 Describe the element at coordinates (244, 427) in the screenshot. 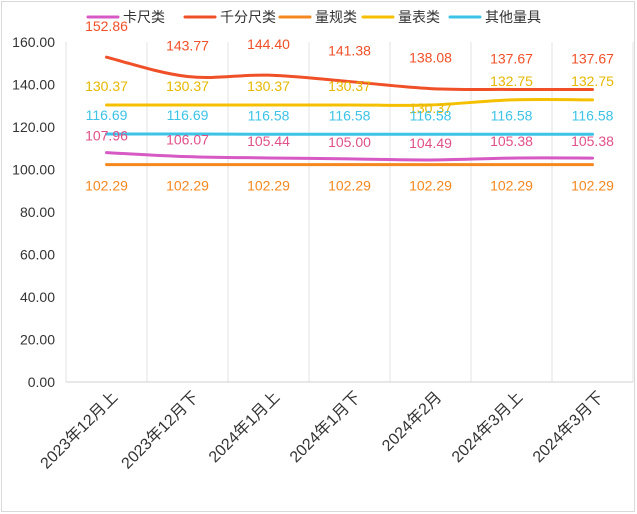

I see `x-tick-label: 2024年1月上` at that location.